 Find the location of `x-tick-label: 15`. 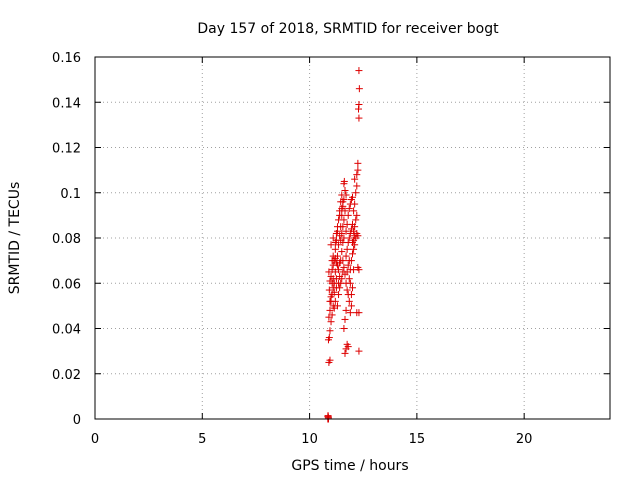

x-tick-label: 15 is located at coordinates (417, 439).